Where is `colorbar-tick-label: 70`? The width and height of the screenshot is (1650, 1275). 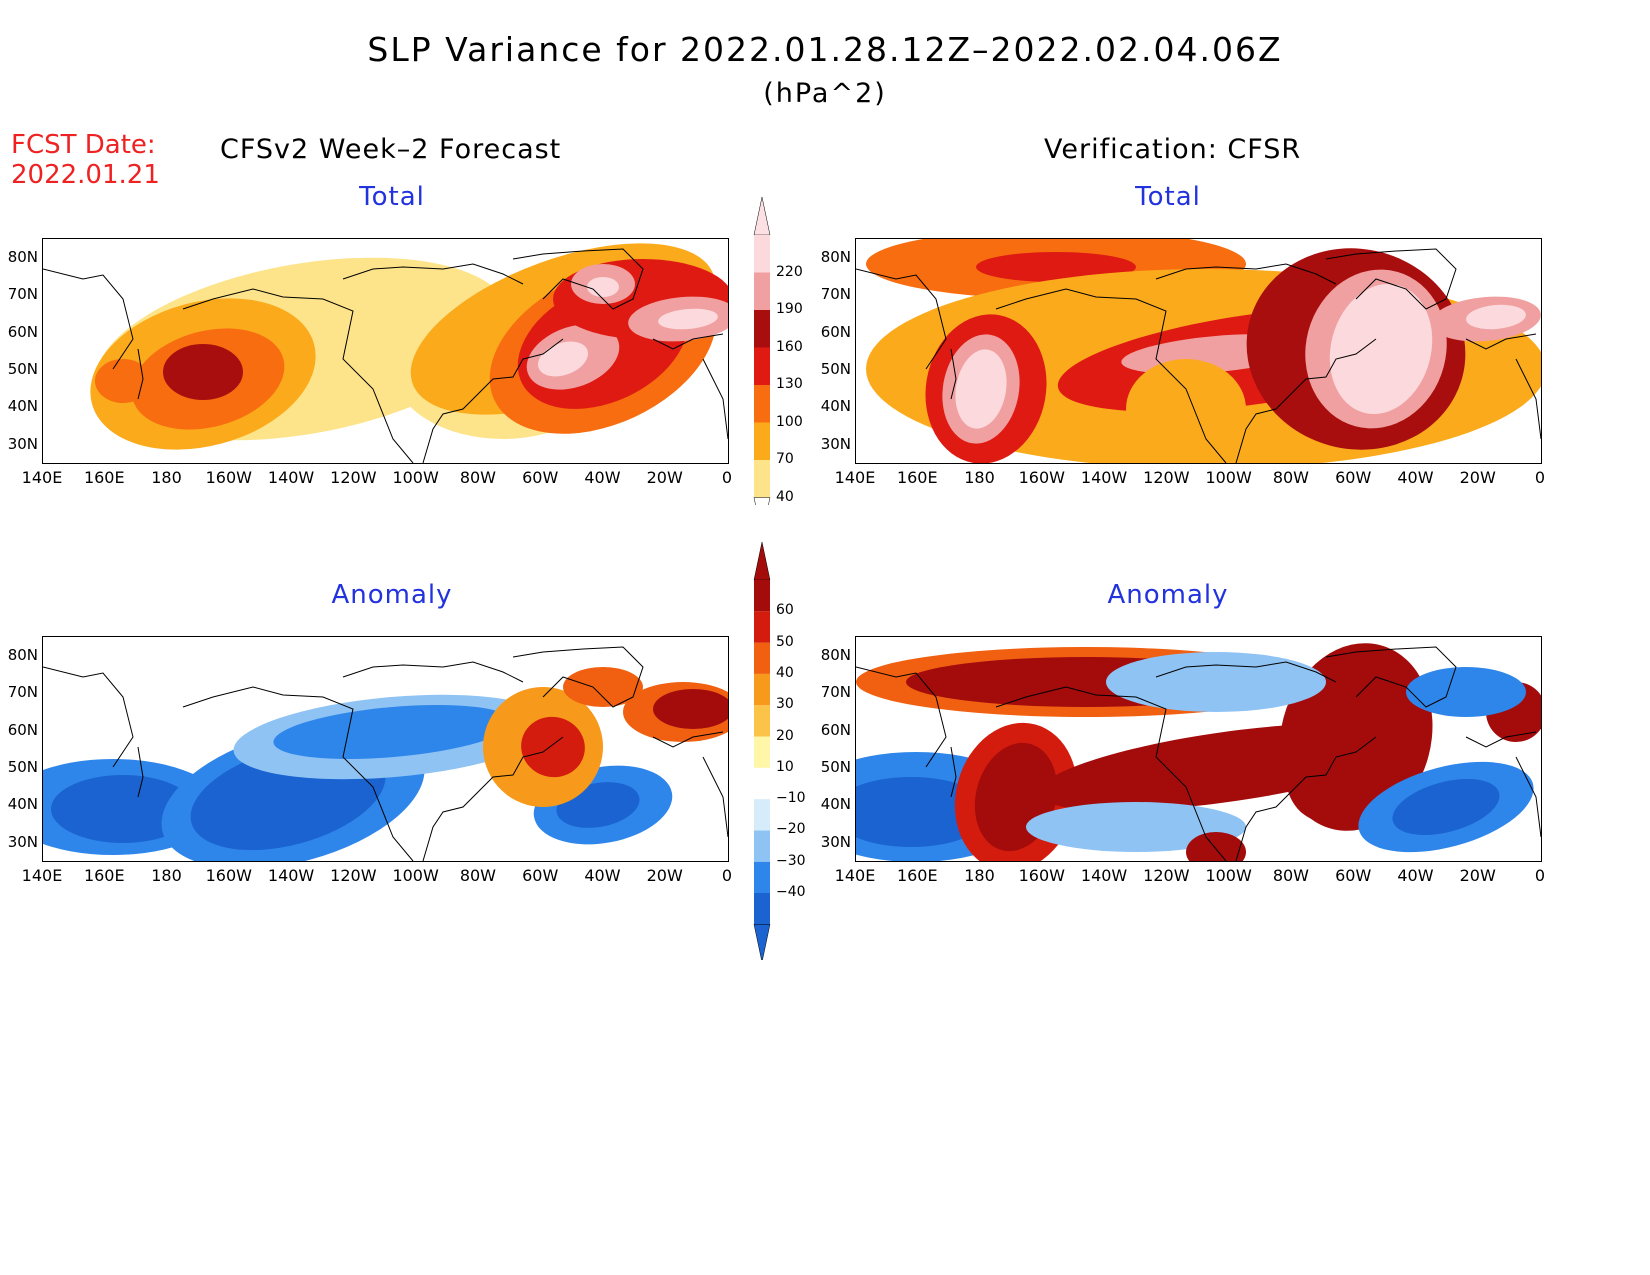
colorbar-tick-label: 70 is located at coordinates (785, 459).